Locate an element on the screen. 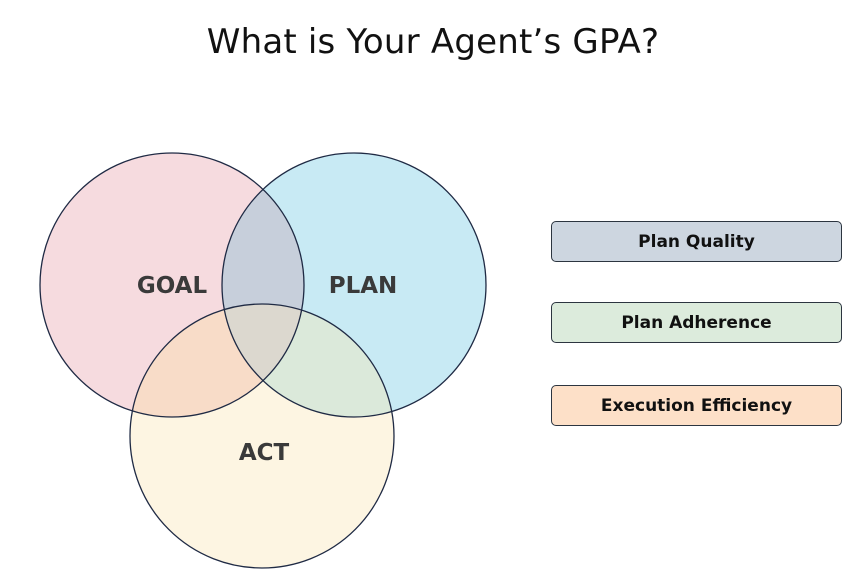 This screenshot has width=866, height=587. act-circle-outline is located at coordinates (262, 436).